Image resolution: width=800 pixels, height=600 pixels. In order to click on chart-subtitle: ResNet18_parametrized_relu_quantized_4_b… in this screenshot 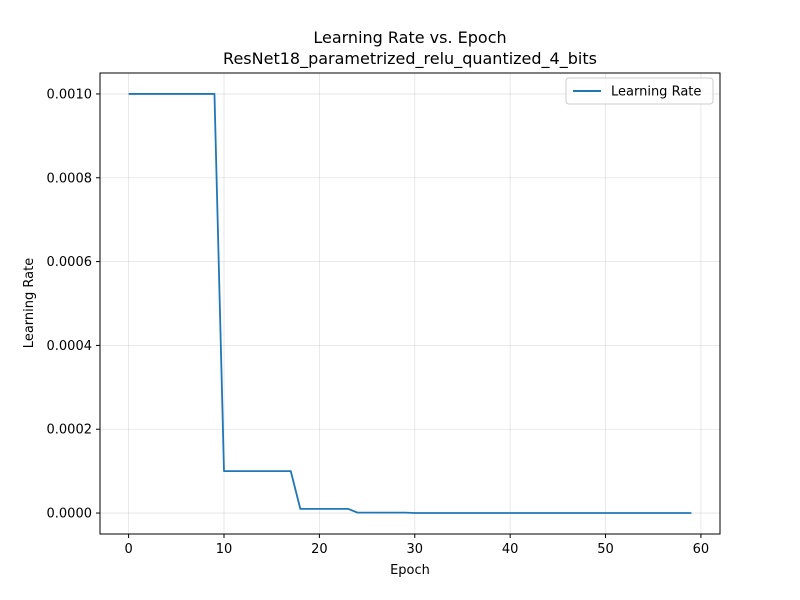, I will do `click(410, 59)`.